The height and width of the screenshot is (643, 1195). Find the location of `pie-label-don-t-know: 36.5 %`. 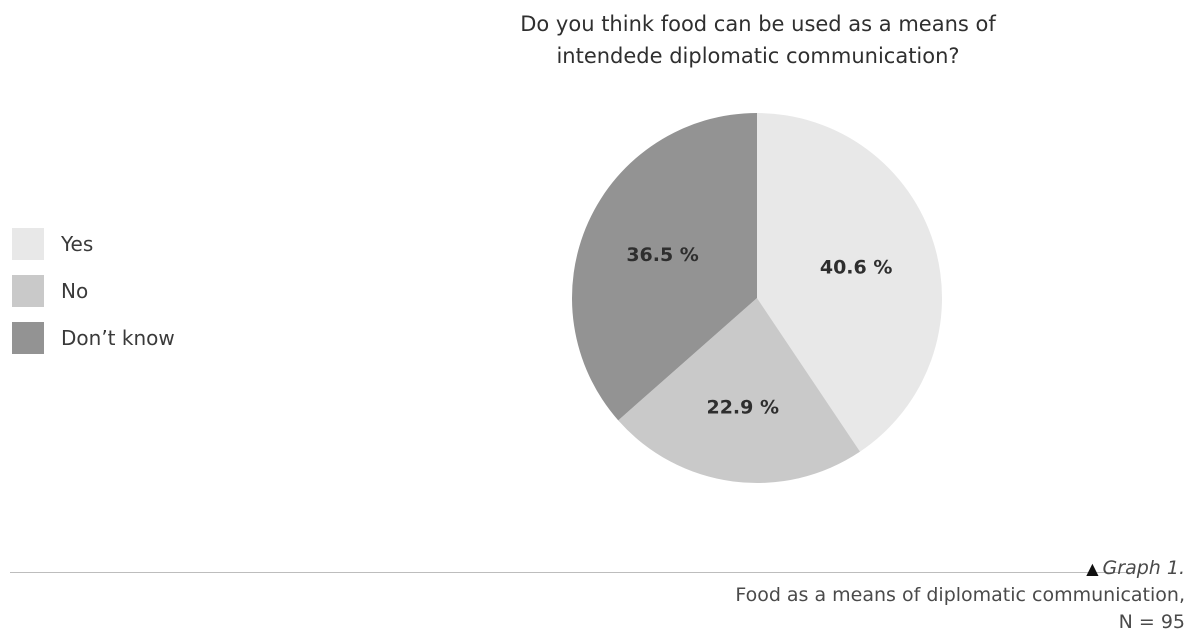

pie-label-don-t-know: 36.5 % is located at coordinates (662, 255).